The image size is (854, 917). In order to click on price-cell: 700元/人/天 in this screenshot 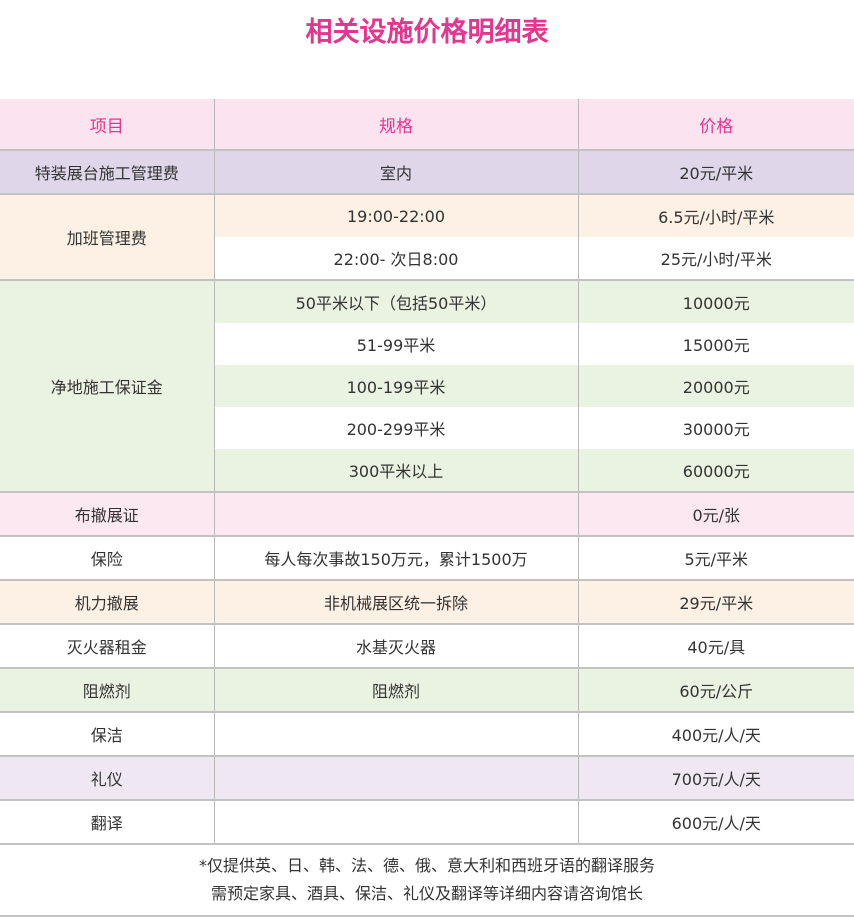, I will do `click(715, 777)`.